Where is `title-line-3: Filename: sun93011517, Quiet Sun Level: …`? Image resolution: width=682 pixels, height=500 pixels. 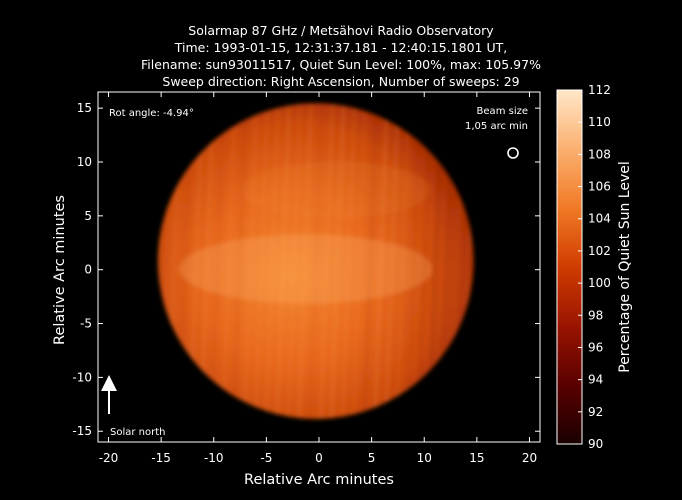 title-line-3: Filename: sun93011517, Quiet Sun Level: … is located at coordinates (341, 64).